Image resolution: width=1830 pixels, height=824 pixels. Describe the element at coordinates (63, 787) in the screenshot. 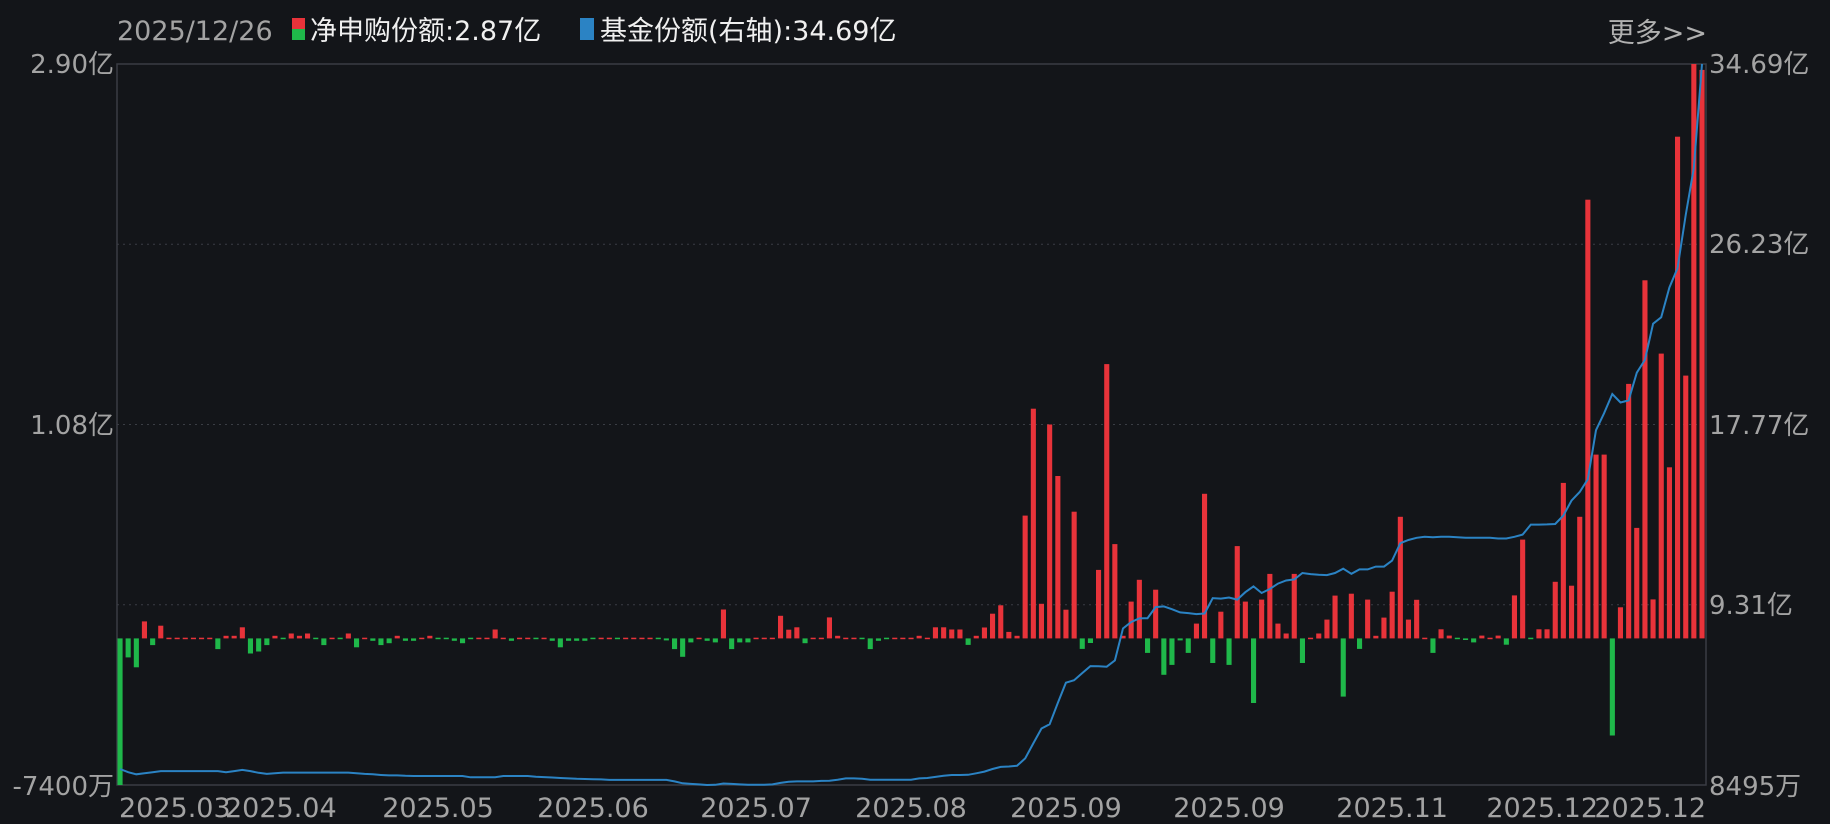

I see `left-tick-bottom: -7400万` at that location.